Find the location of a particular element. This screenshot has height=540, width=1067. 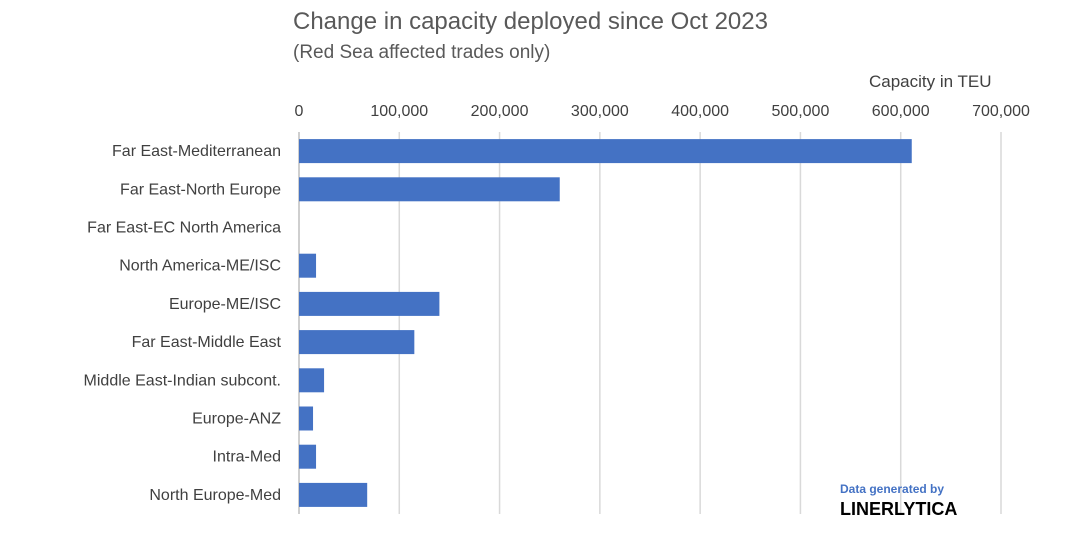

chart-subtitle: (Red Sea affected trades only) is located at coordinates (422, 52).